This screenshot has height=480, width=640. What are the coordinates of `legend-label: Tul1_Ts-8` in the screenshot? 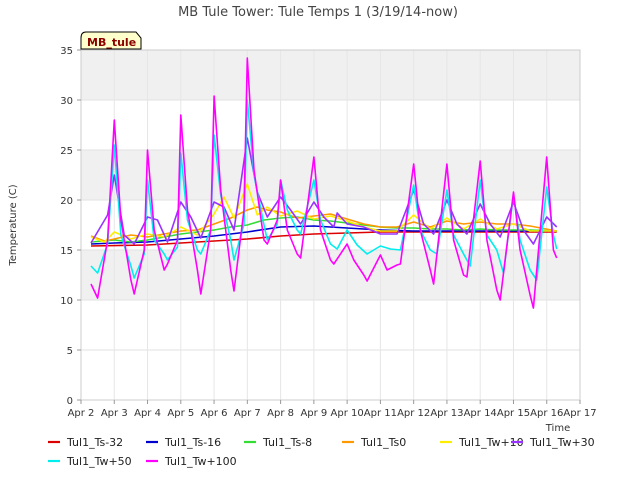 It's located at (287, 442).